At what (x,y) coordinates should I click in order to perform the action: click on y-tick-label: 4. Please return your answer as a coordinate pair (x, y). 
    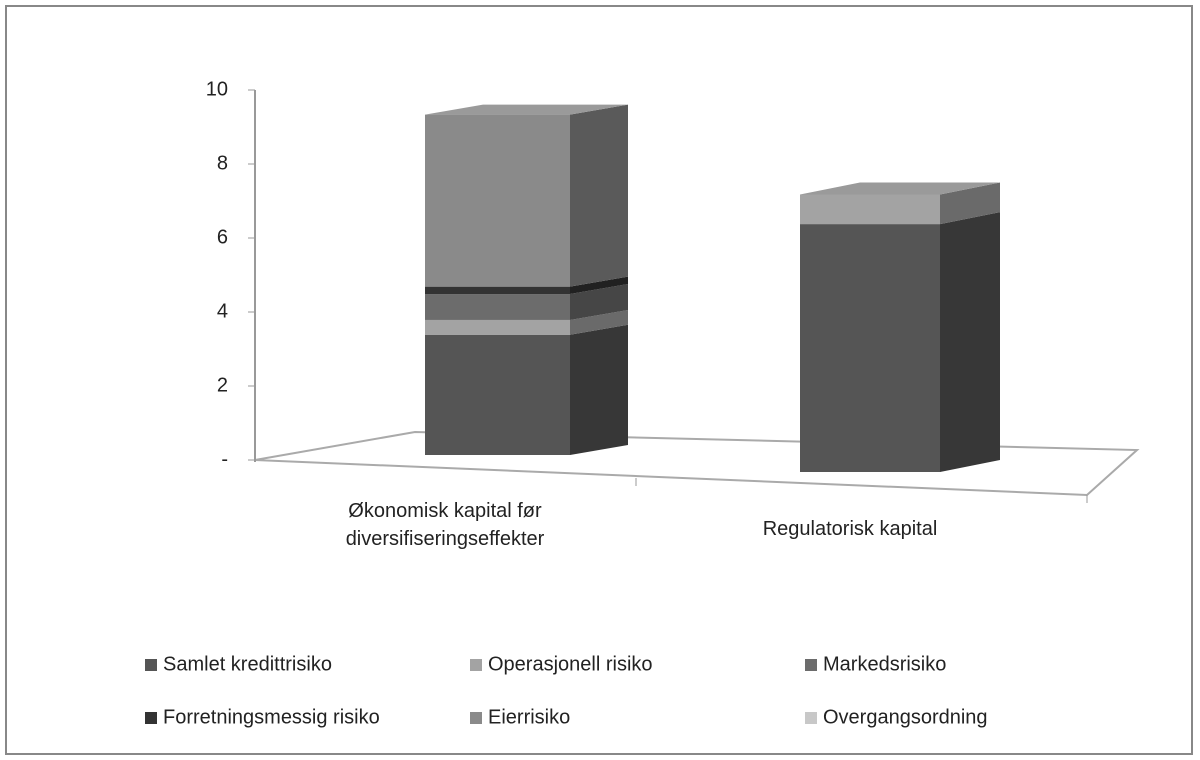
    Looking at the image, I should click on (222, 311).